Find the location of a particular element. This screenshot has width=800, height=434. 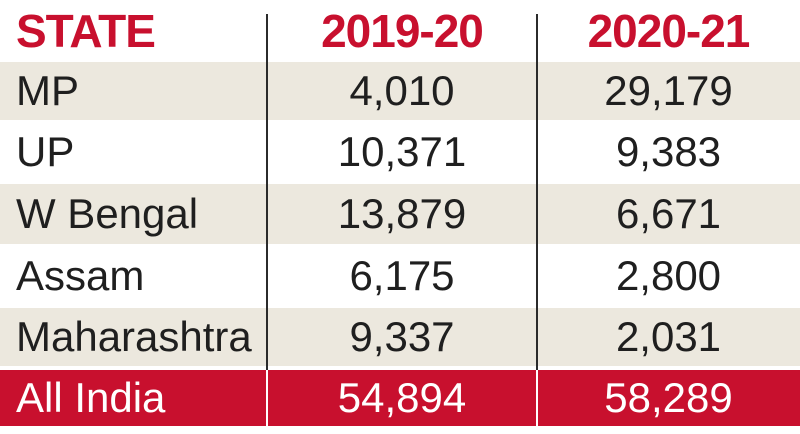

table-row: UP 10,371 9,383 is located at coordinates (400, 152).